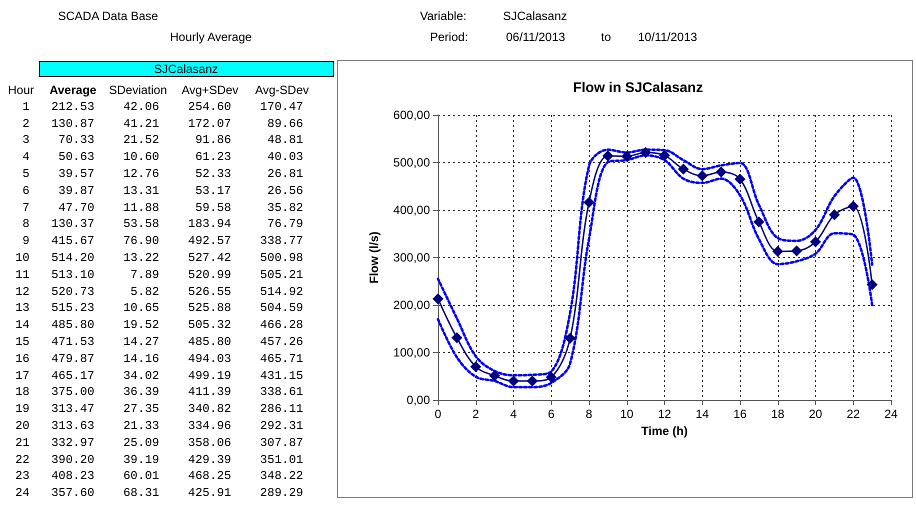  What do you see at coordinates (551, 414) in the screenshot?
I see `x-tick-label: 6` at bounding box center [551, 414].